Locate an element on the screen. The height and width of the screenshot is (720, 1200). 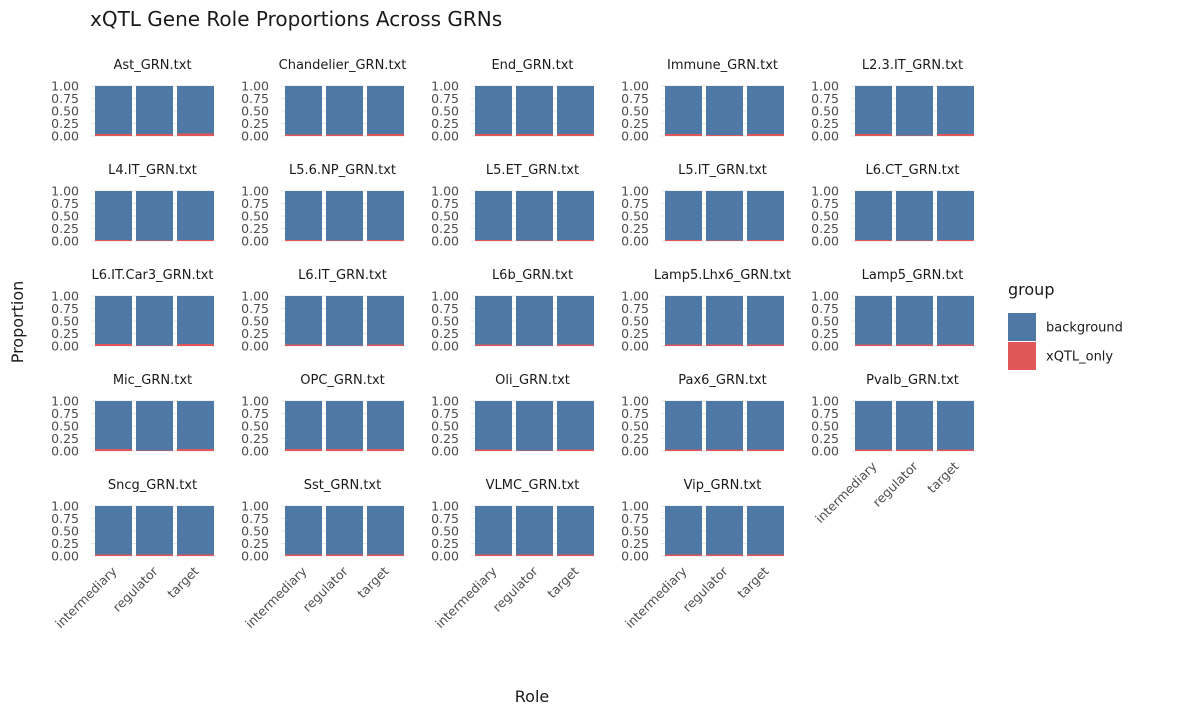
facet-strip-label: L5.IT_GRN.txt is located at coordinates (722, 170).